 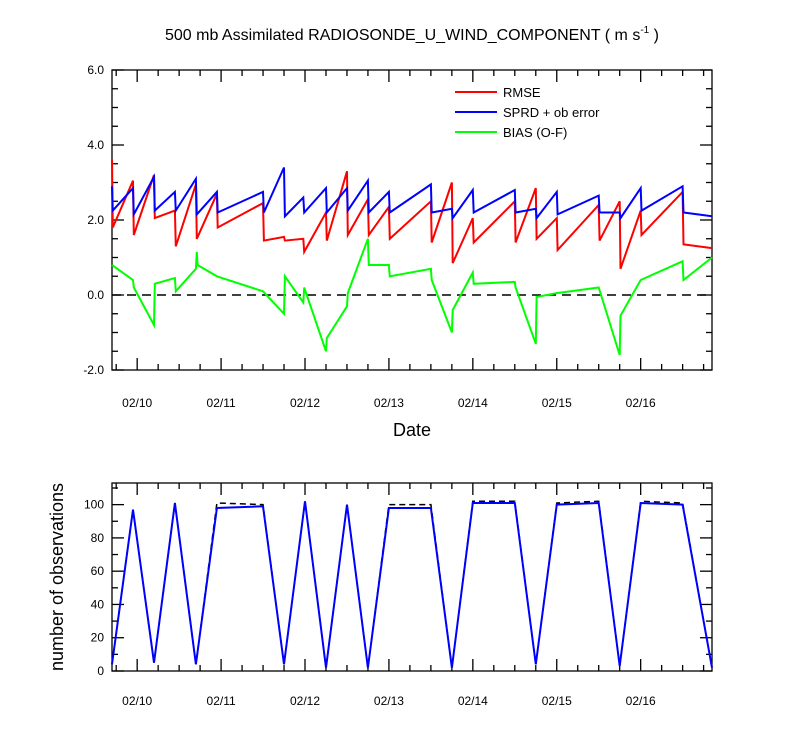 What do you see at coordinates (137, 403) in the screenshot?
I see `top-x-tick-label: 02/10` at bounding box center [137, 403].